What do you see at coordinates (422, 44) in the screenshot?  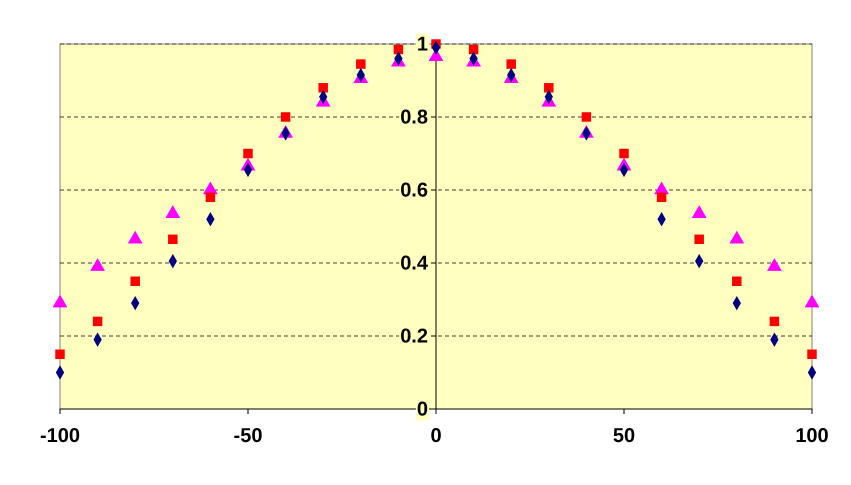 I see `y-tick-label: 1` at bounding box center [422, 44].